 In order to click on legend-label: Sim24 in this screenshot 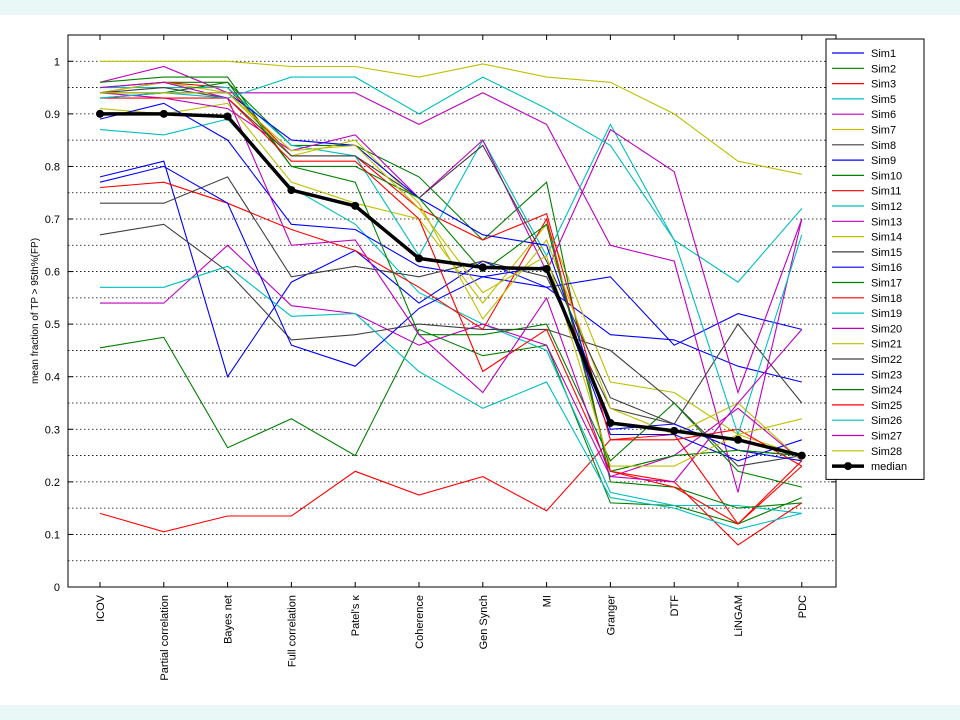, I will do `click(886, 391)`.